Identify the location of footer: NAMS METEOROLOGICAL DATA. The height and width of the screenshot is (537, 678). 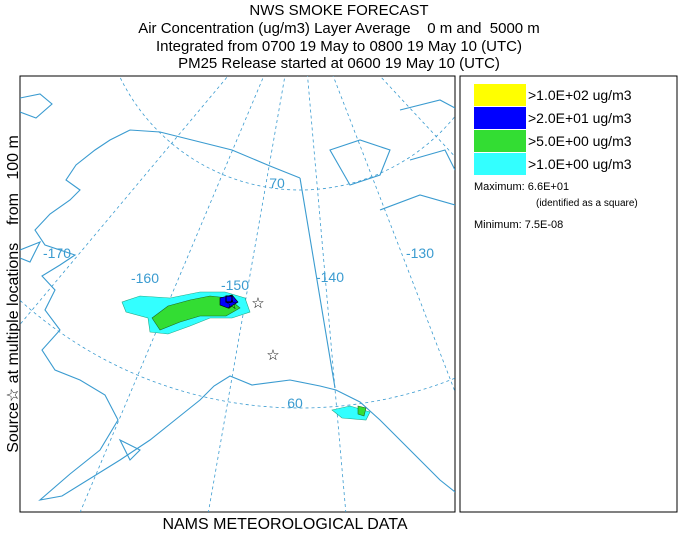
(284, 524).